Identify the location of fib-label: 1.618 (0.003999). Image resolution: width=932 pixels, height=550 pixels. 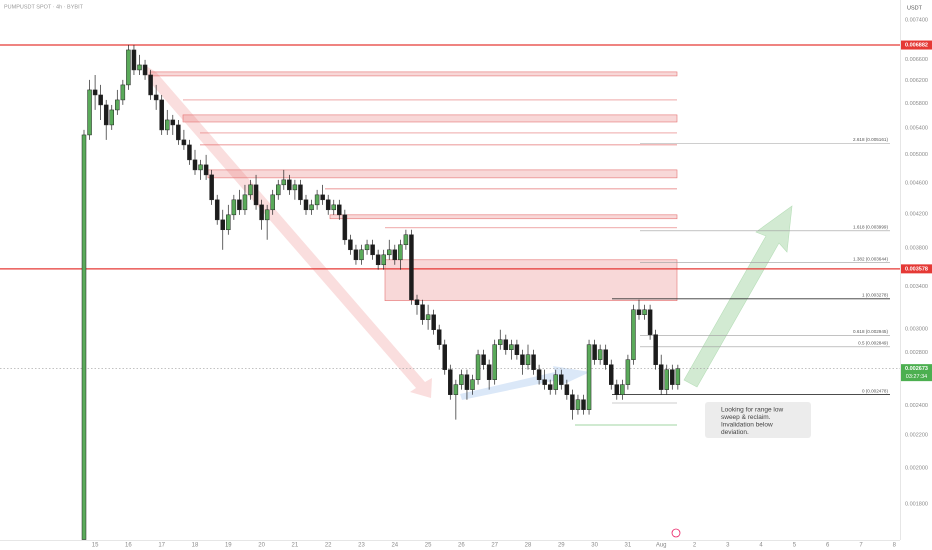
(870, 227).